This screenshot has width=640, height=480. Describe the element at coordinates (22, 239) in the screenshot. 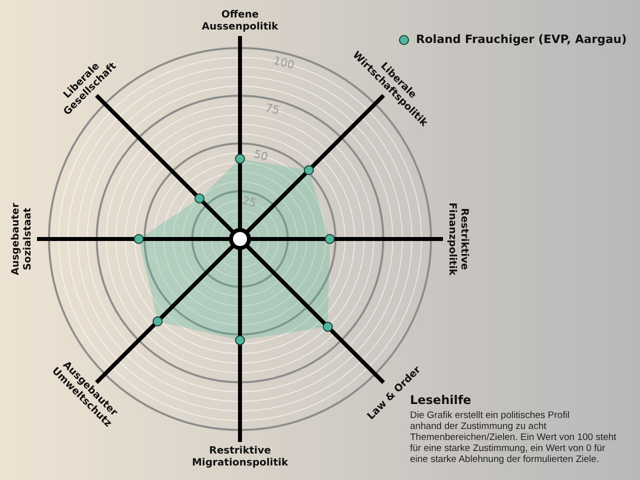

I see `spoke-label: Ausgebauter Sozialstaat` at that location.